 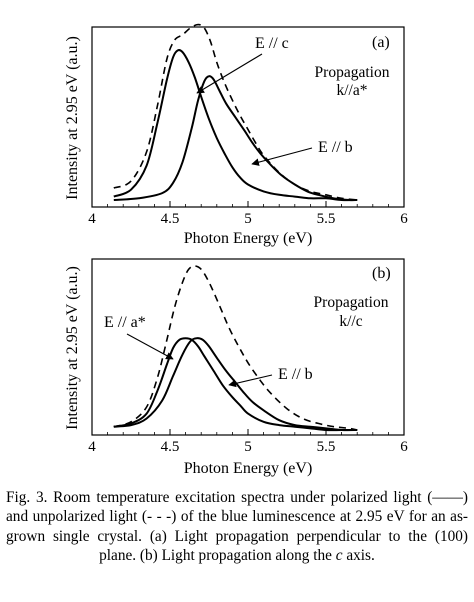 I want to click on arrow-e-a, so click(x=150, y=346).